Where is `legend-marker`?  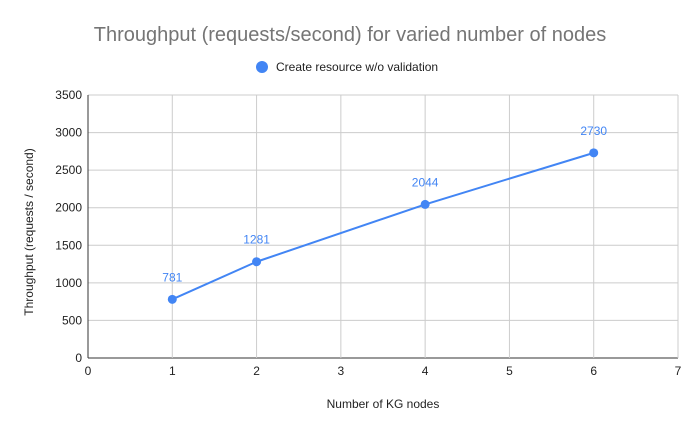
legend-marker is located at coordinates (262, 67).